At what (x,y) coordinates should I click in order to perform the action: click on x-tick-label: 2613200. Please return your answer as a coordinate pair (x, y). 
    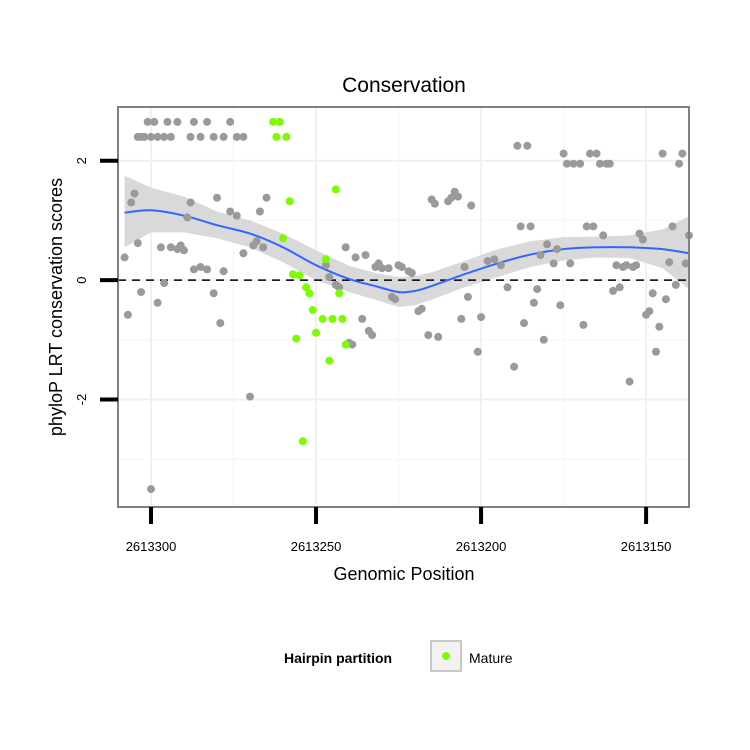
    Looking at the image, I should click on (481, 546).